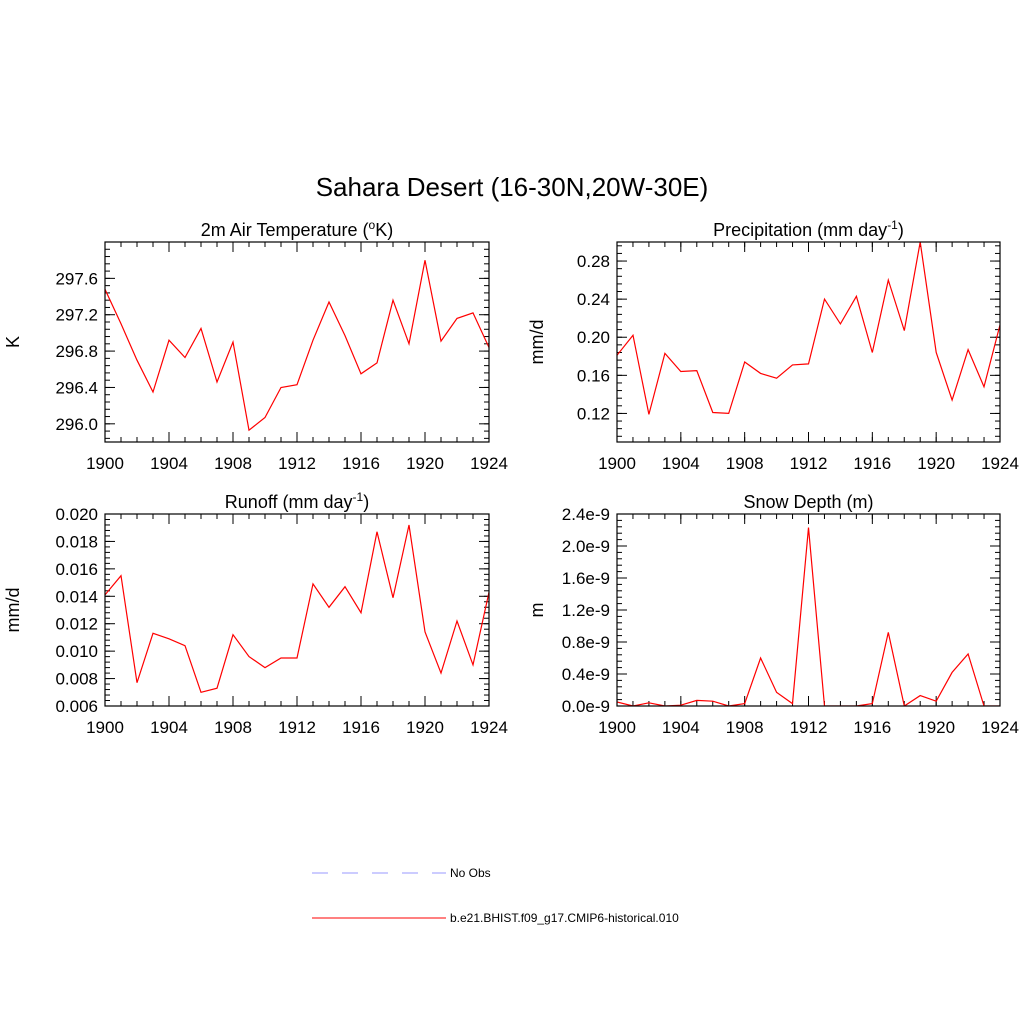  I want to click on panel-title-air-temperature: 2m Air Temperature (oK), so click(297, 229).